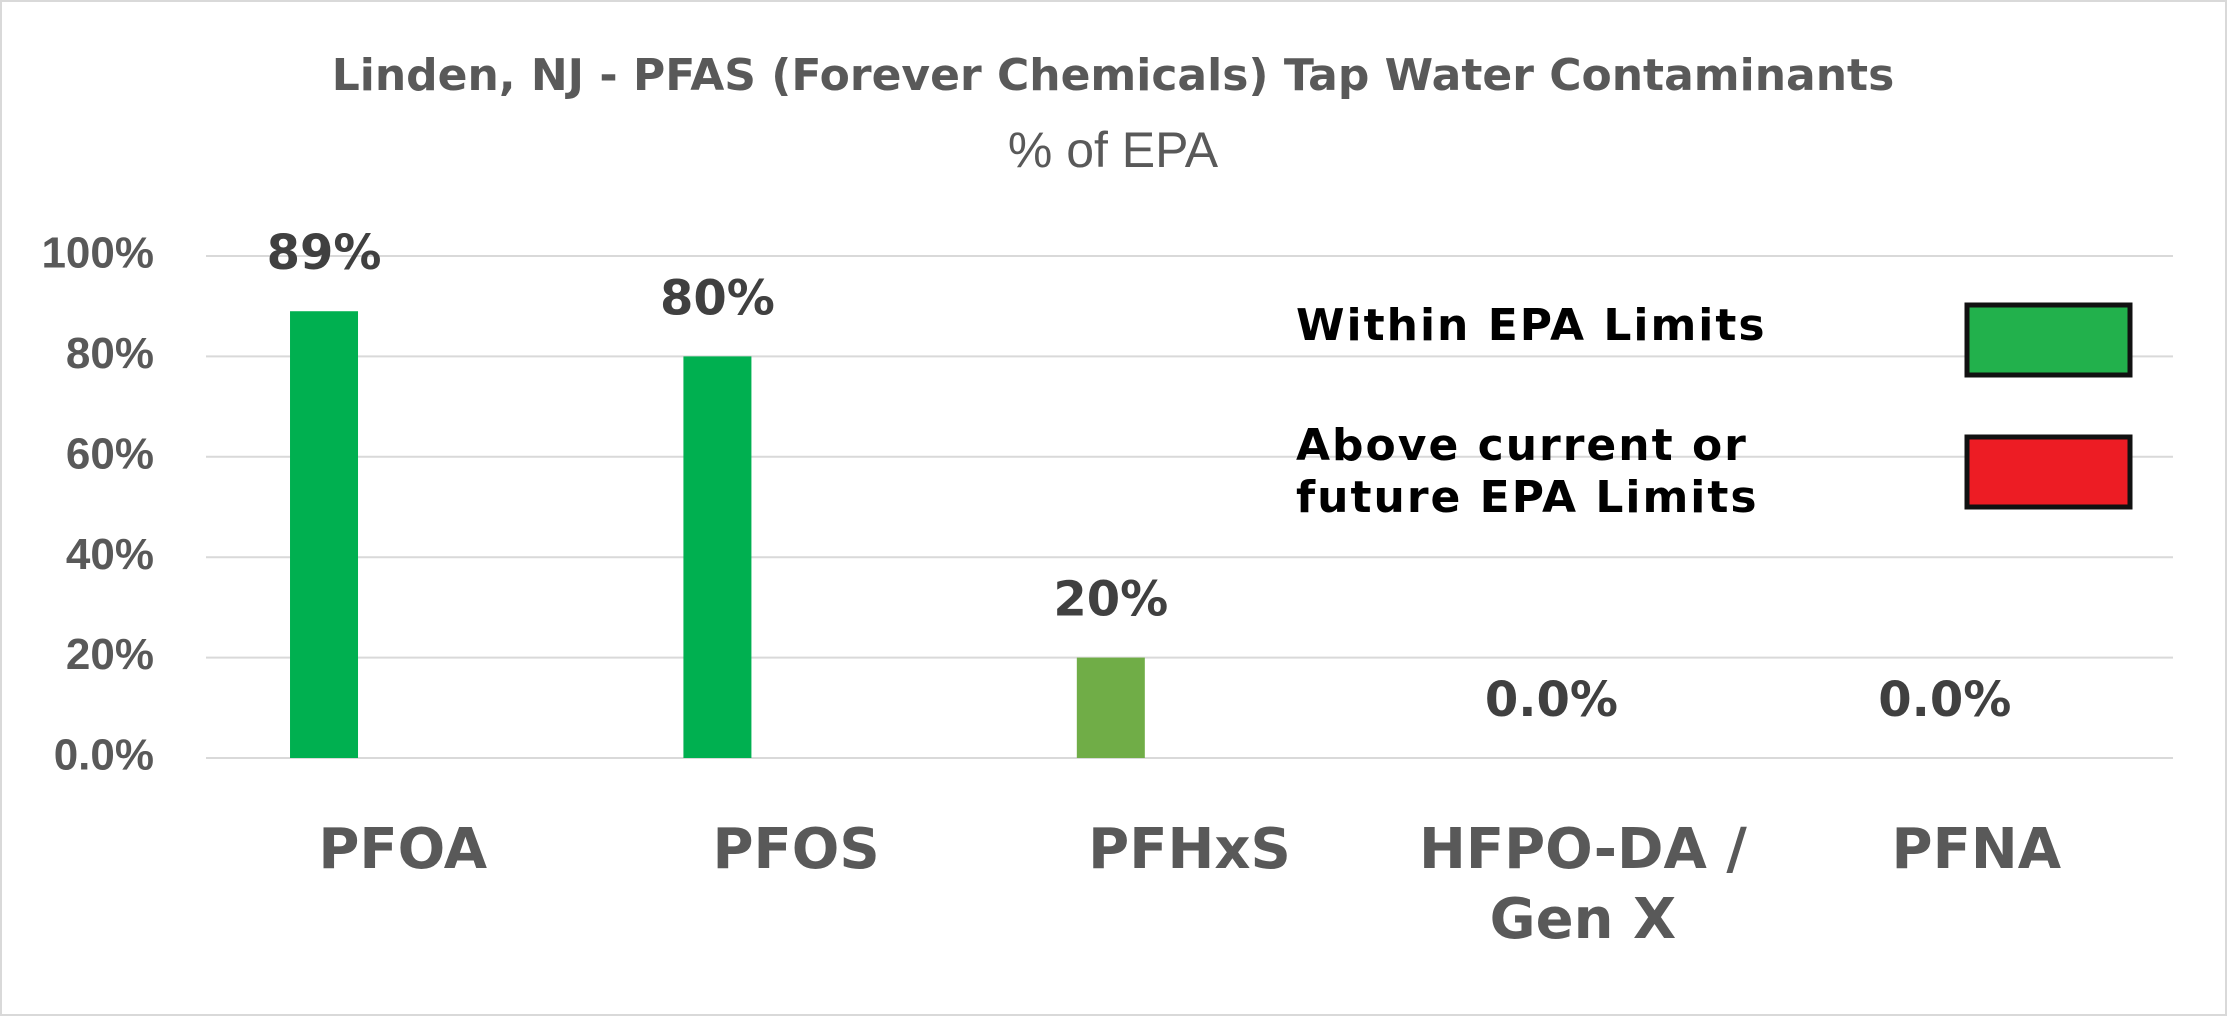 The image size is (2227, 1016). I want to click on legend-label: Above current or future EPA Limits, so click(1527, 471).